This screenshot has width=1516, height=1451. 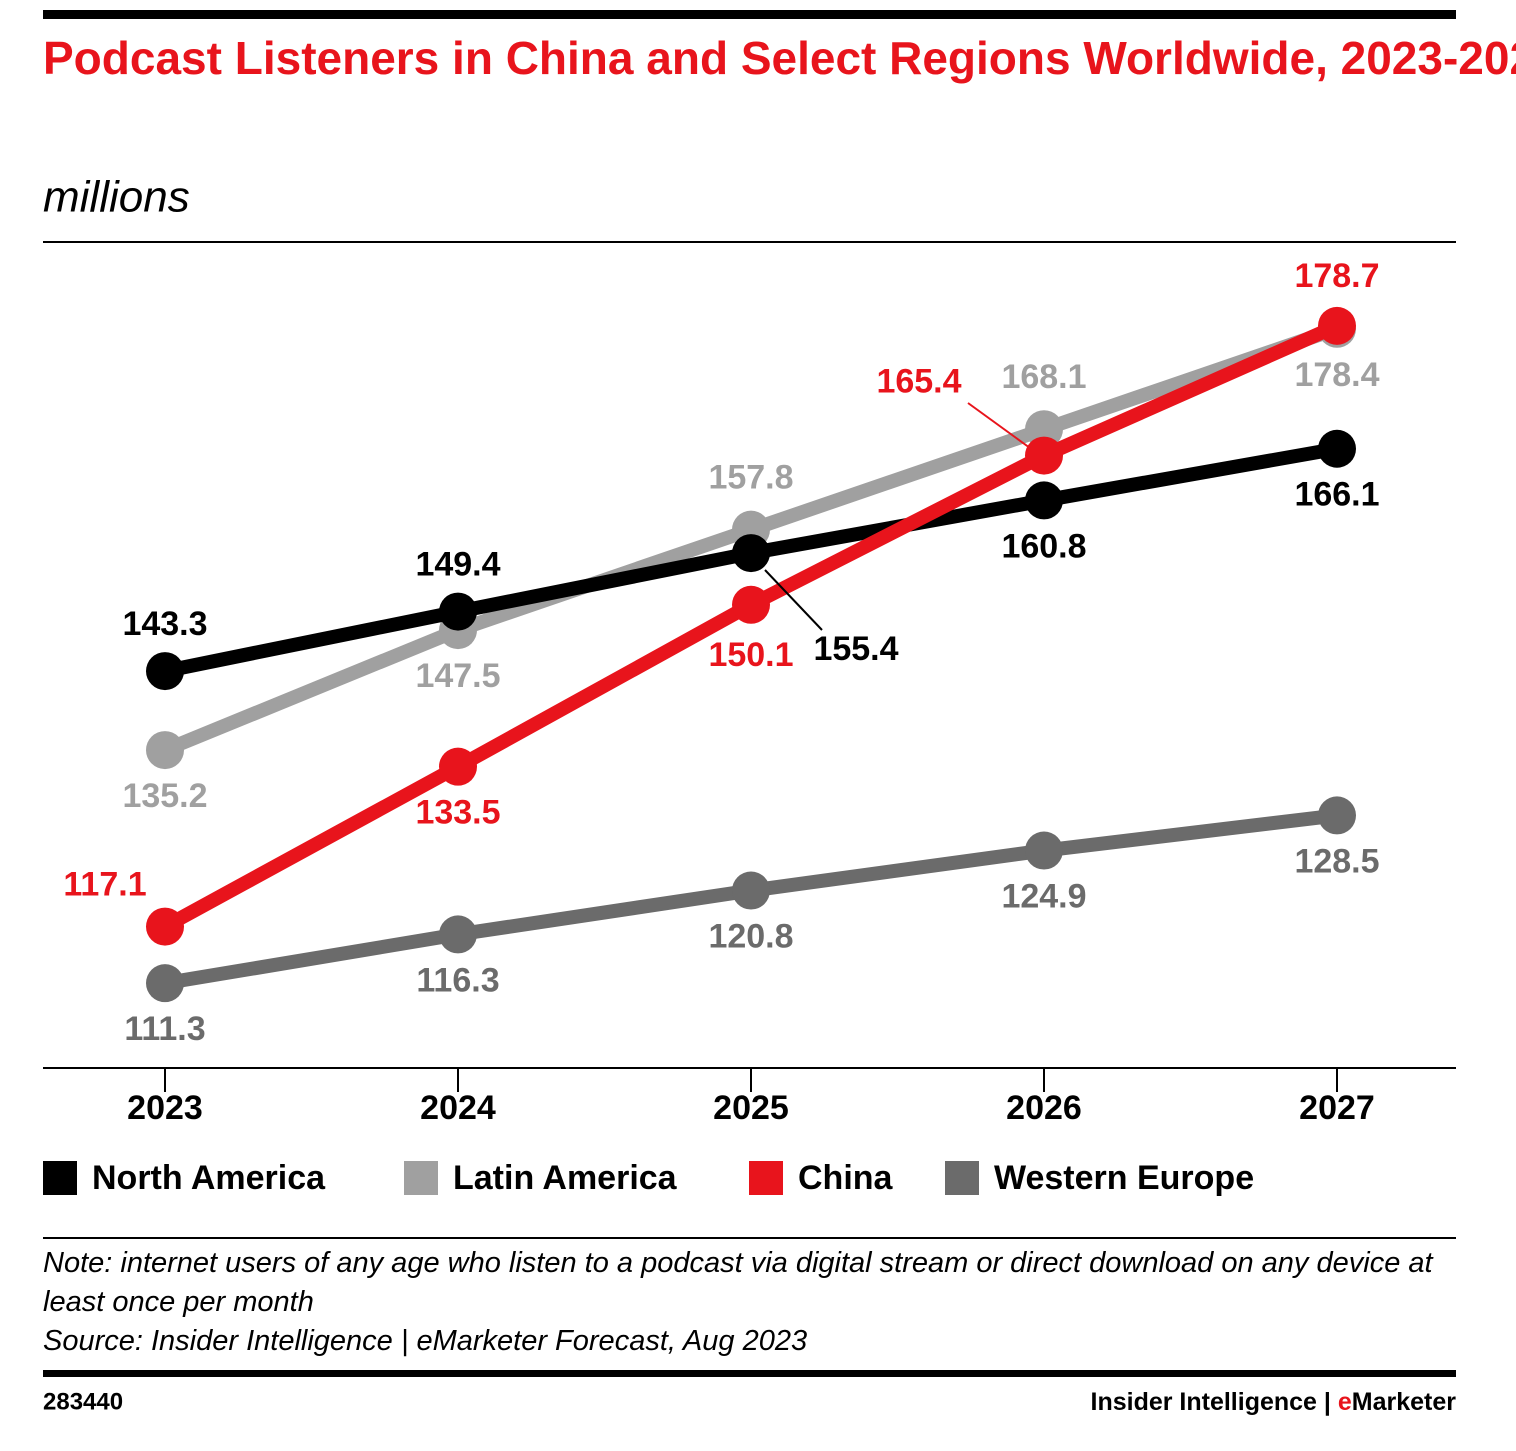 I want to click on data-label: 178.4, so click(x=1336, y=375).